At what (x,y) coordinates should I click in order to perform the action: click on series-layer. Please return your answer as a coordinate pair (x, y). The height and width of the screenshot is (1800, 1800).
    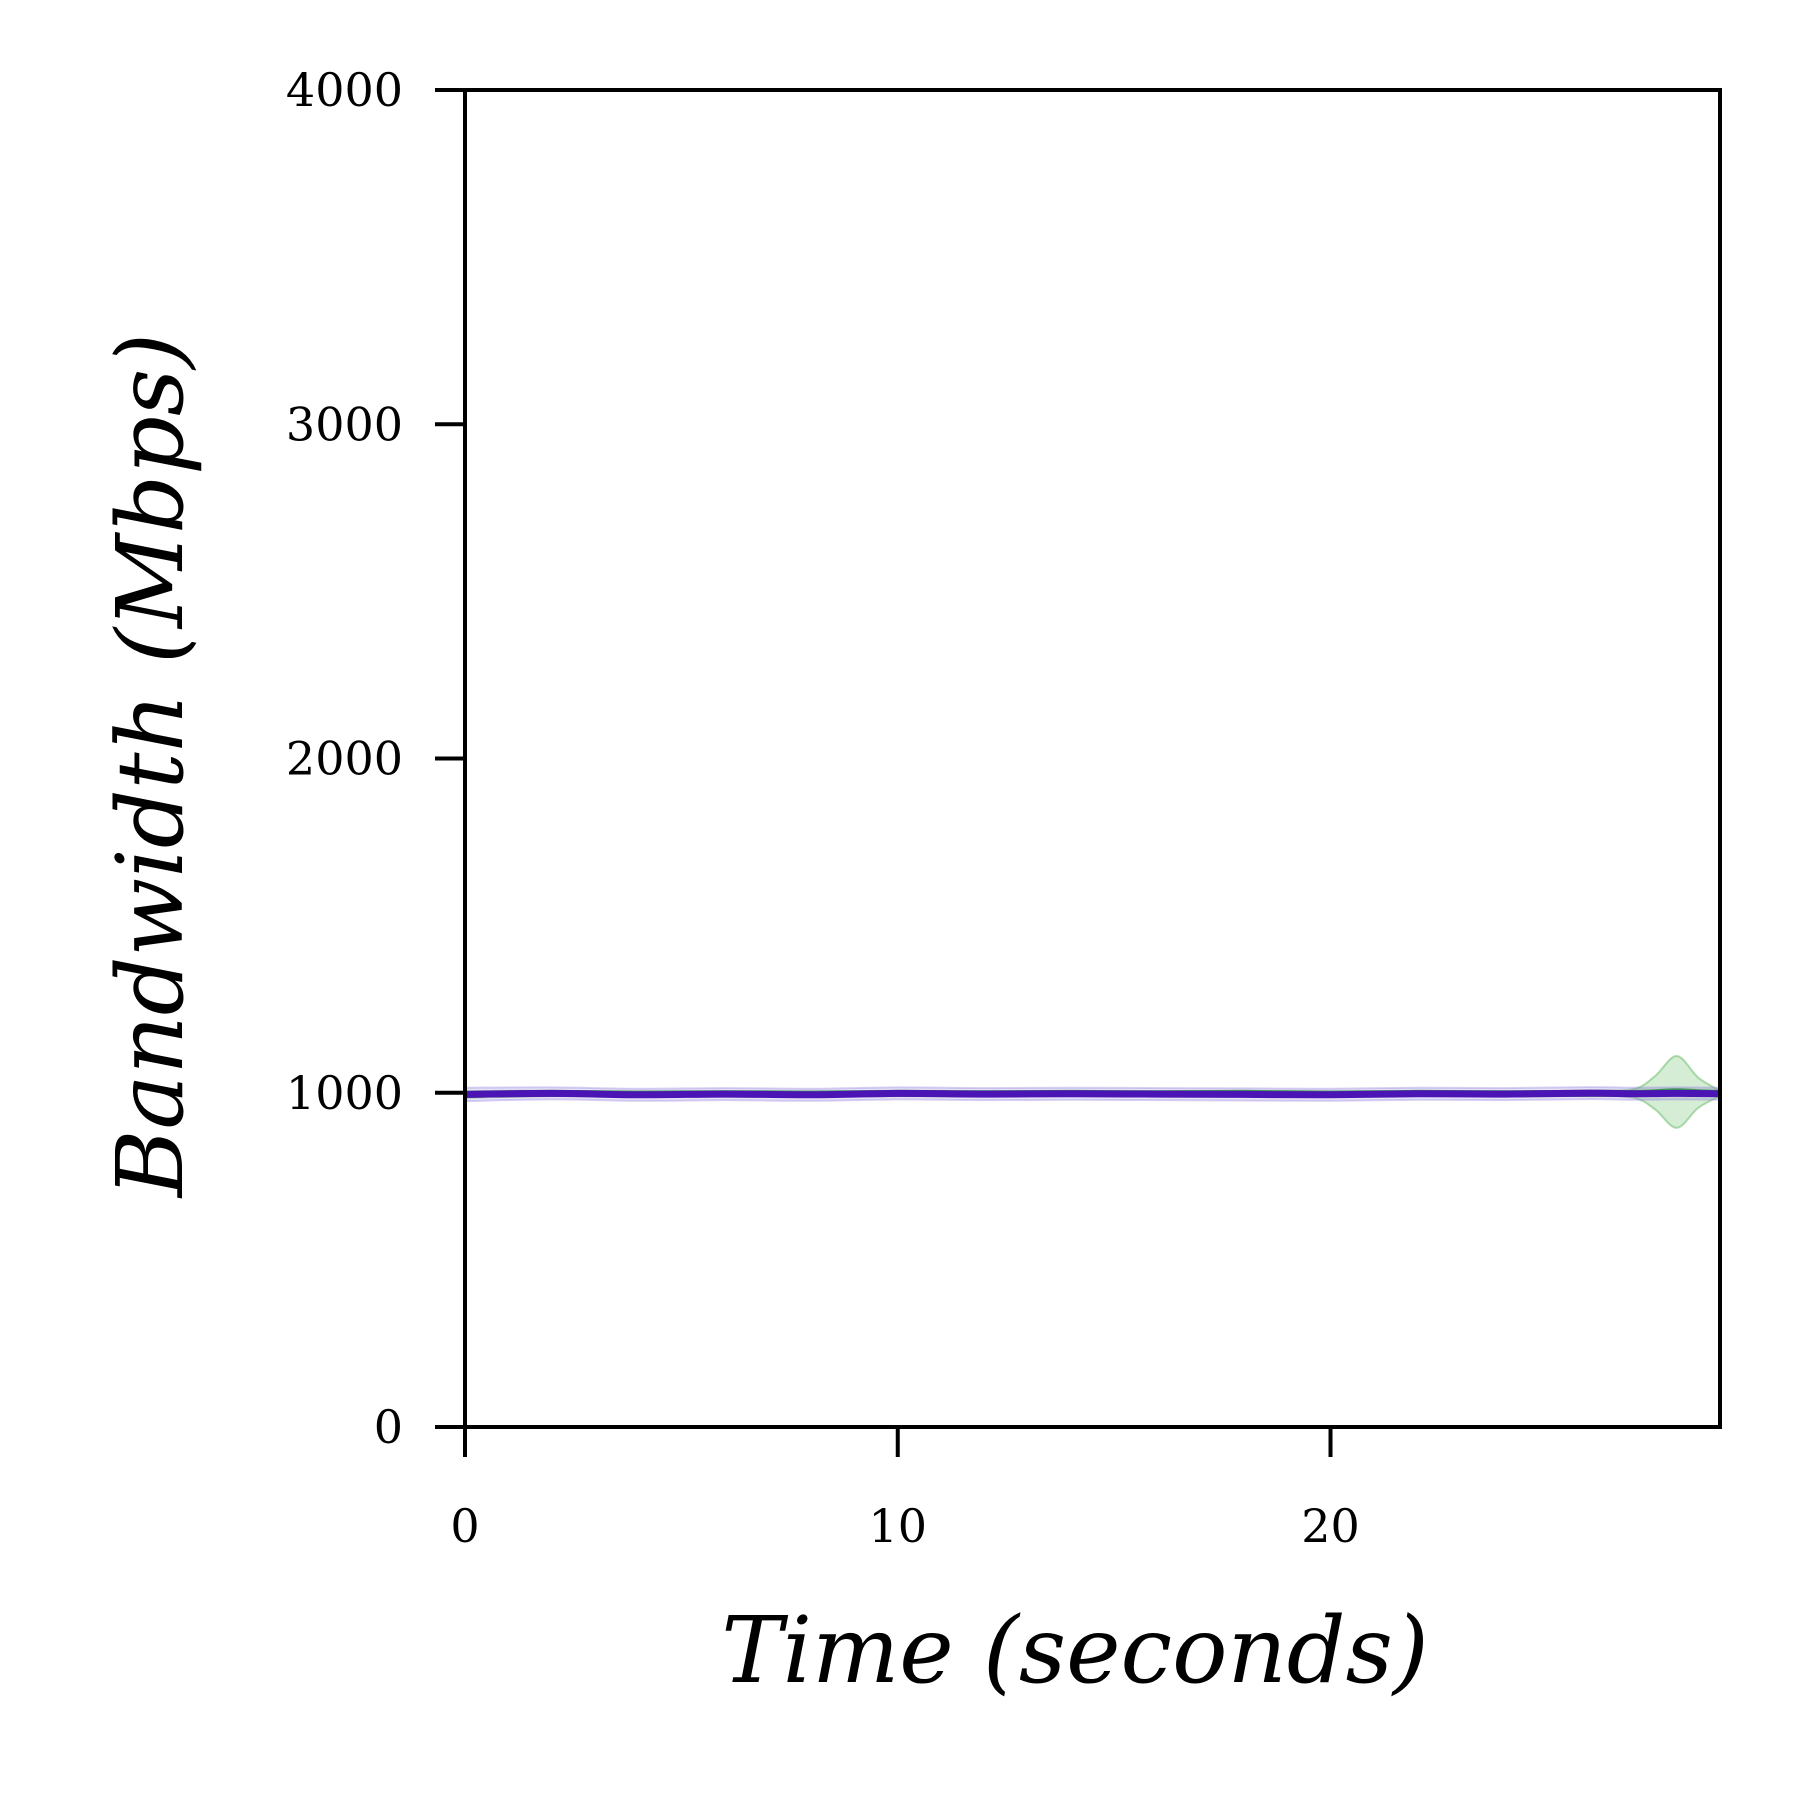
    Looking at the image, I should click on (1092, 1091).